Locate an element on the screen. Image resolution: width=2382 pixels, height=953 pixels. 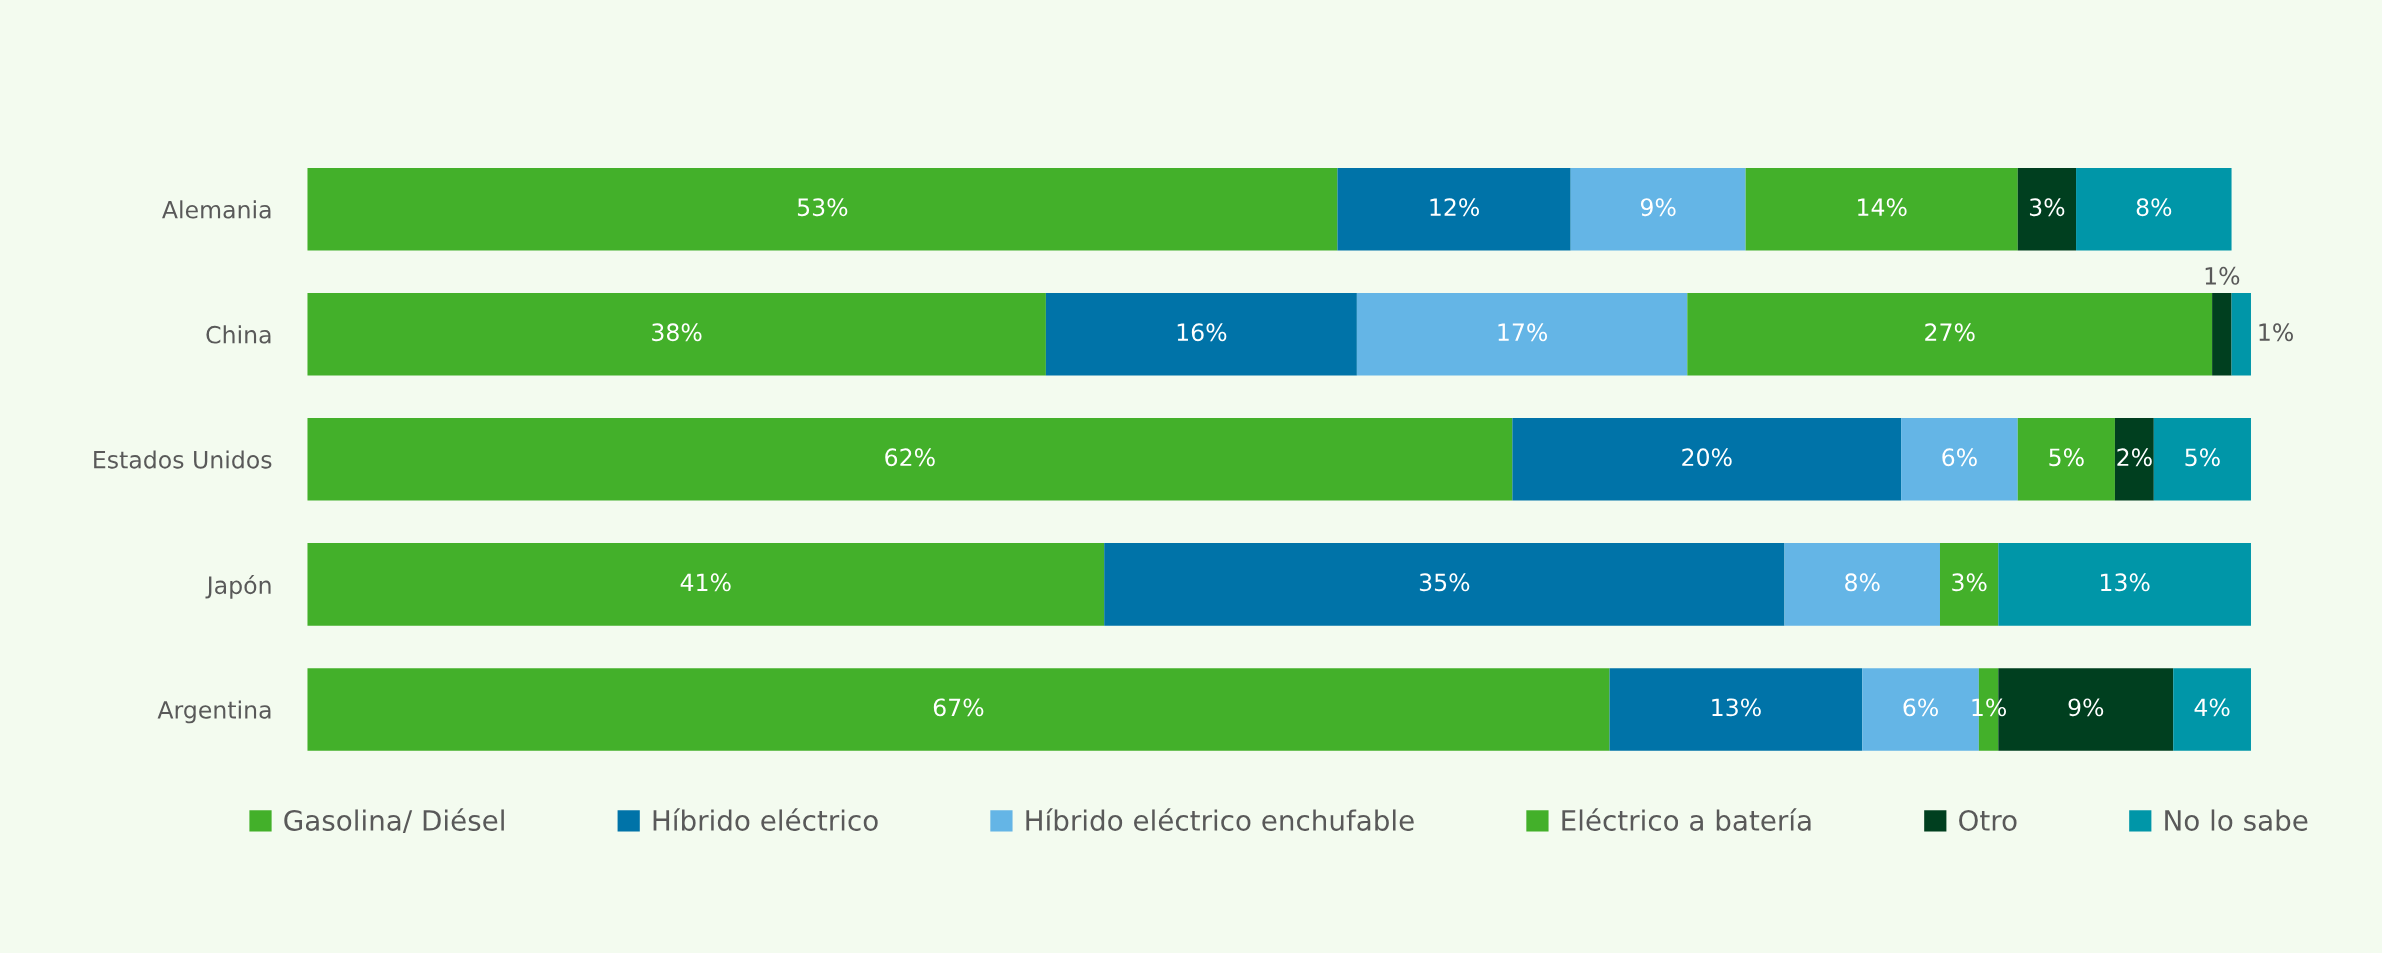
data-label: 2% is located at coordinates (2134, 457).